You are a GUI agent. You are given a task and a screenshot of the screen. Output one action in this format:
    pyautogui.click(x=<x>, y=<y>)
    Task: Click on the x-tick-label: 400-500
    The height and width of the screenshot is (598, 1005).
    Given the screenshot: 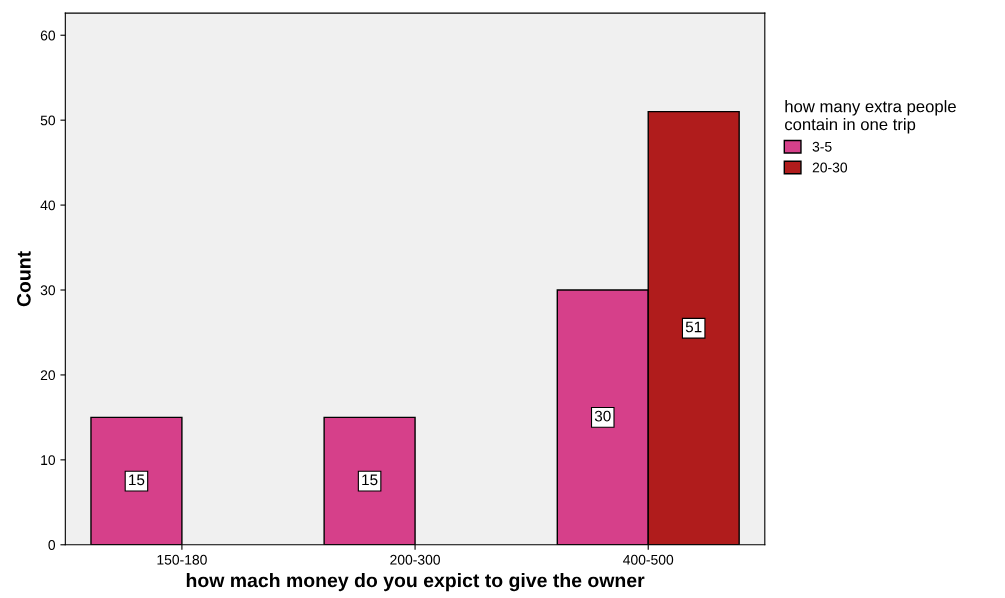 What is the action you would take?
    pyautogui.click(x=648, y=559)
    